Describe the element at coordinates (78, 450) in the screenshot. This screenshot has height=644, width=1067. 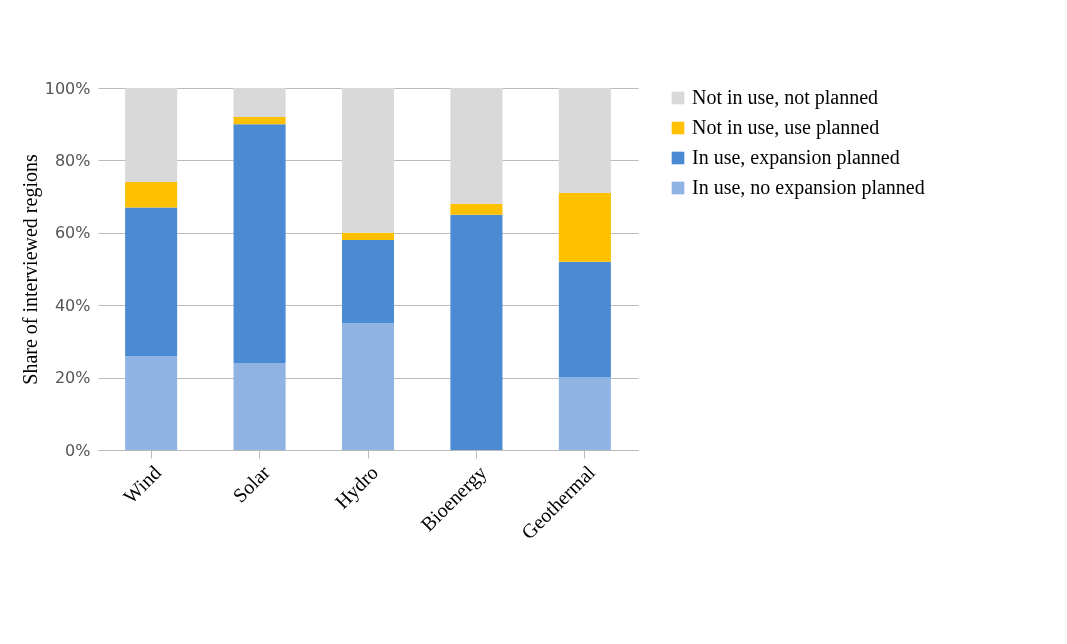
I see `y-tick-label: 0%` at that location.